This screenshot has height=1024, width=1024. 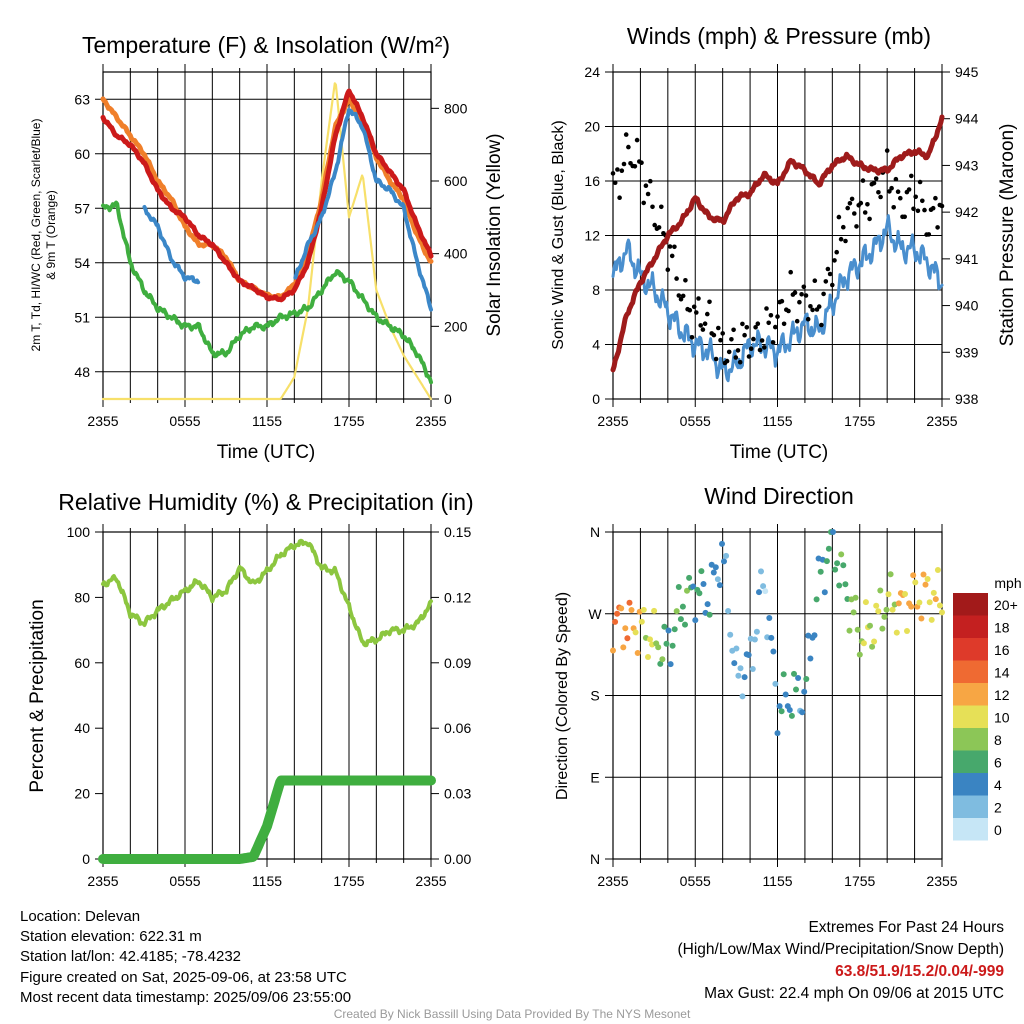 I want to click on temp-y2tick-label: 200, so click(x=456, y=326).